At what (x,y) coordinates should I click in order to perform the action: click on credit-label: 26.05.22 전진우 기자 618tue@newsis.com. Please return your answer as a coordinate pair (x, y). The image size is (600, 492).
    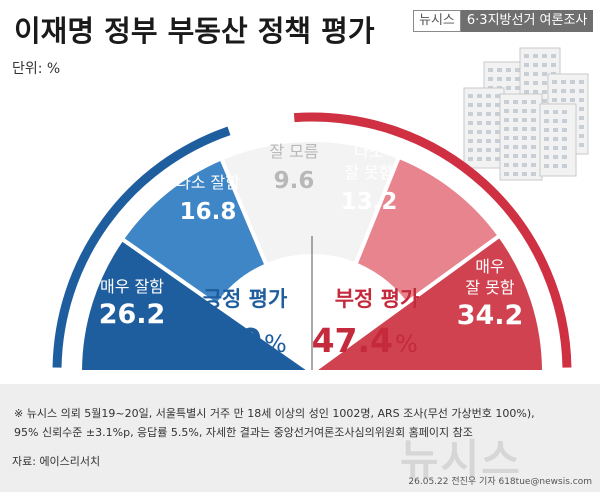
    Looking at the image, I should click on (500, 482).